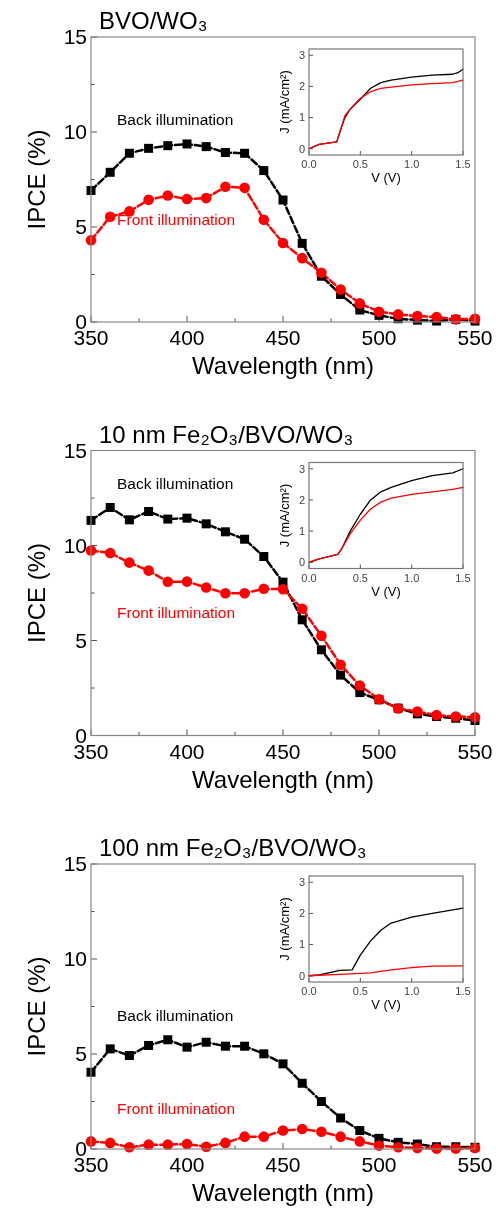 The width and height of the screenshot is (496, 1218). Describe the element at coordinates (153, 20) in the screenshot. I see `chart-title: BVO/WO₃` at that location.